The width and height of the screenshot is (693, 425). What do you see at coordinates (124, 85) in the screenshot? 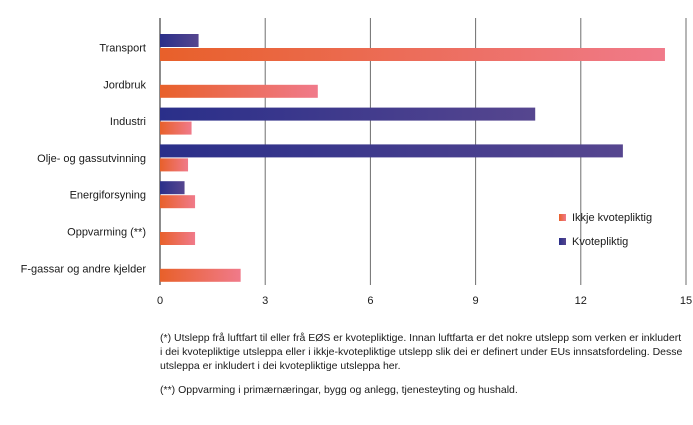
I see `category-label: Jordbruk` at bounding box center [124, 85].